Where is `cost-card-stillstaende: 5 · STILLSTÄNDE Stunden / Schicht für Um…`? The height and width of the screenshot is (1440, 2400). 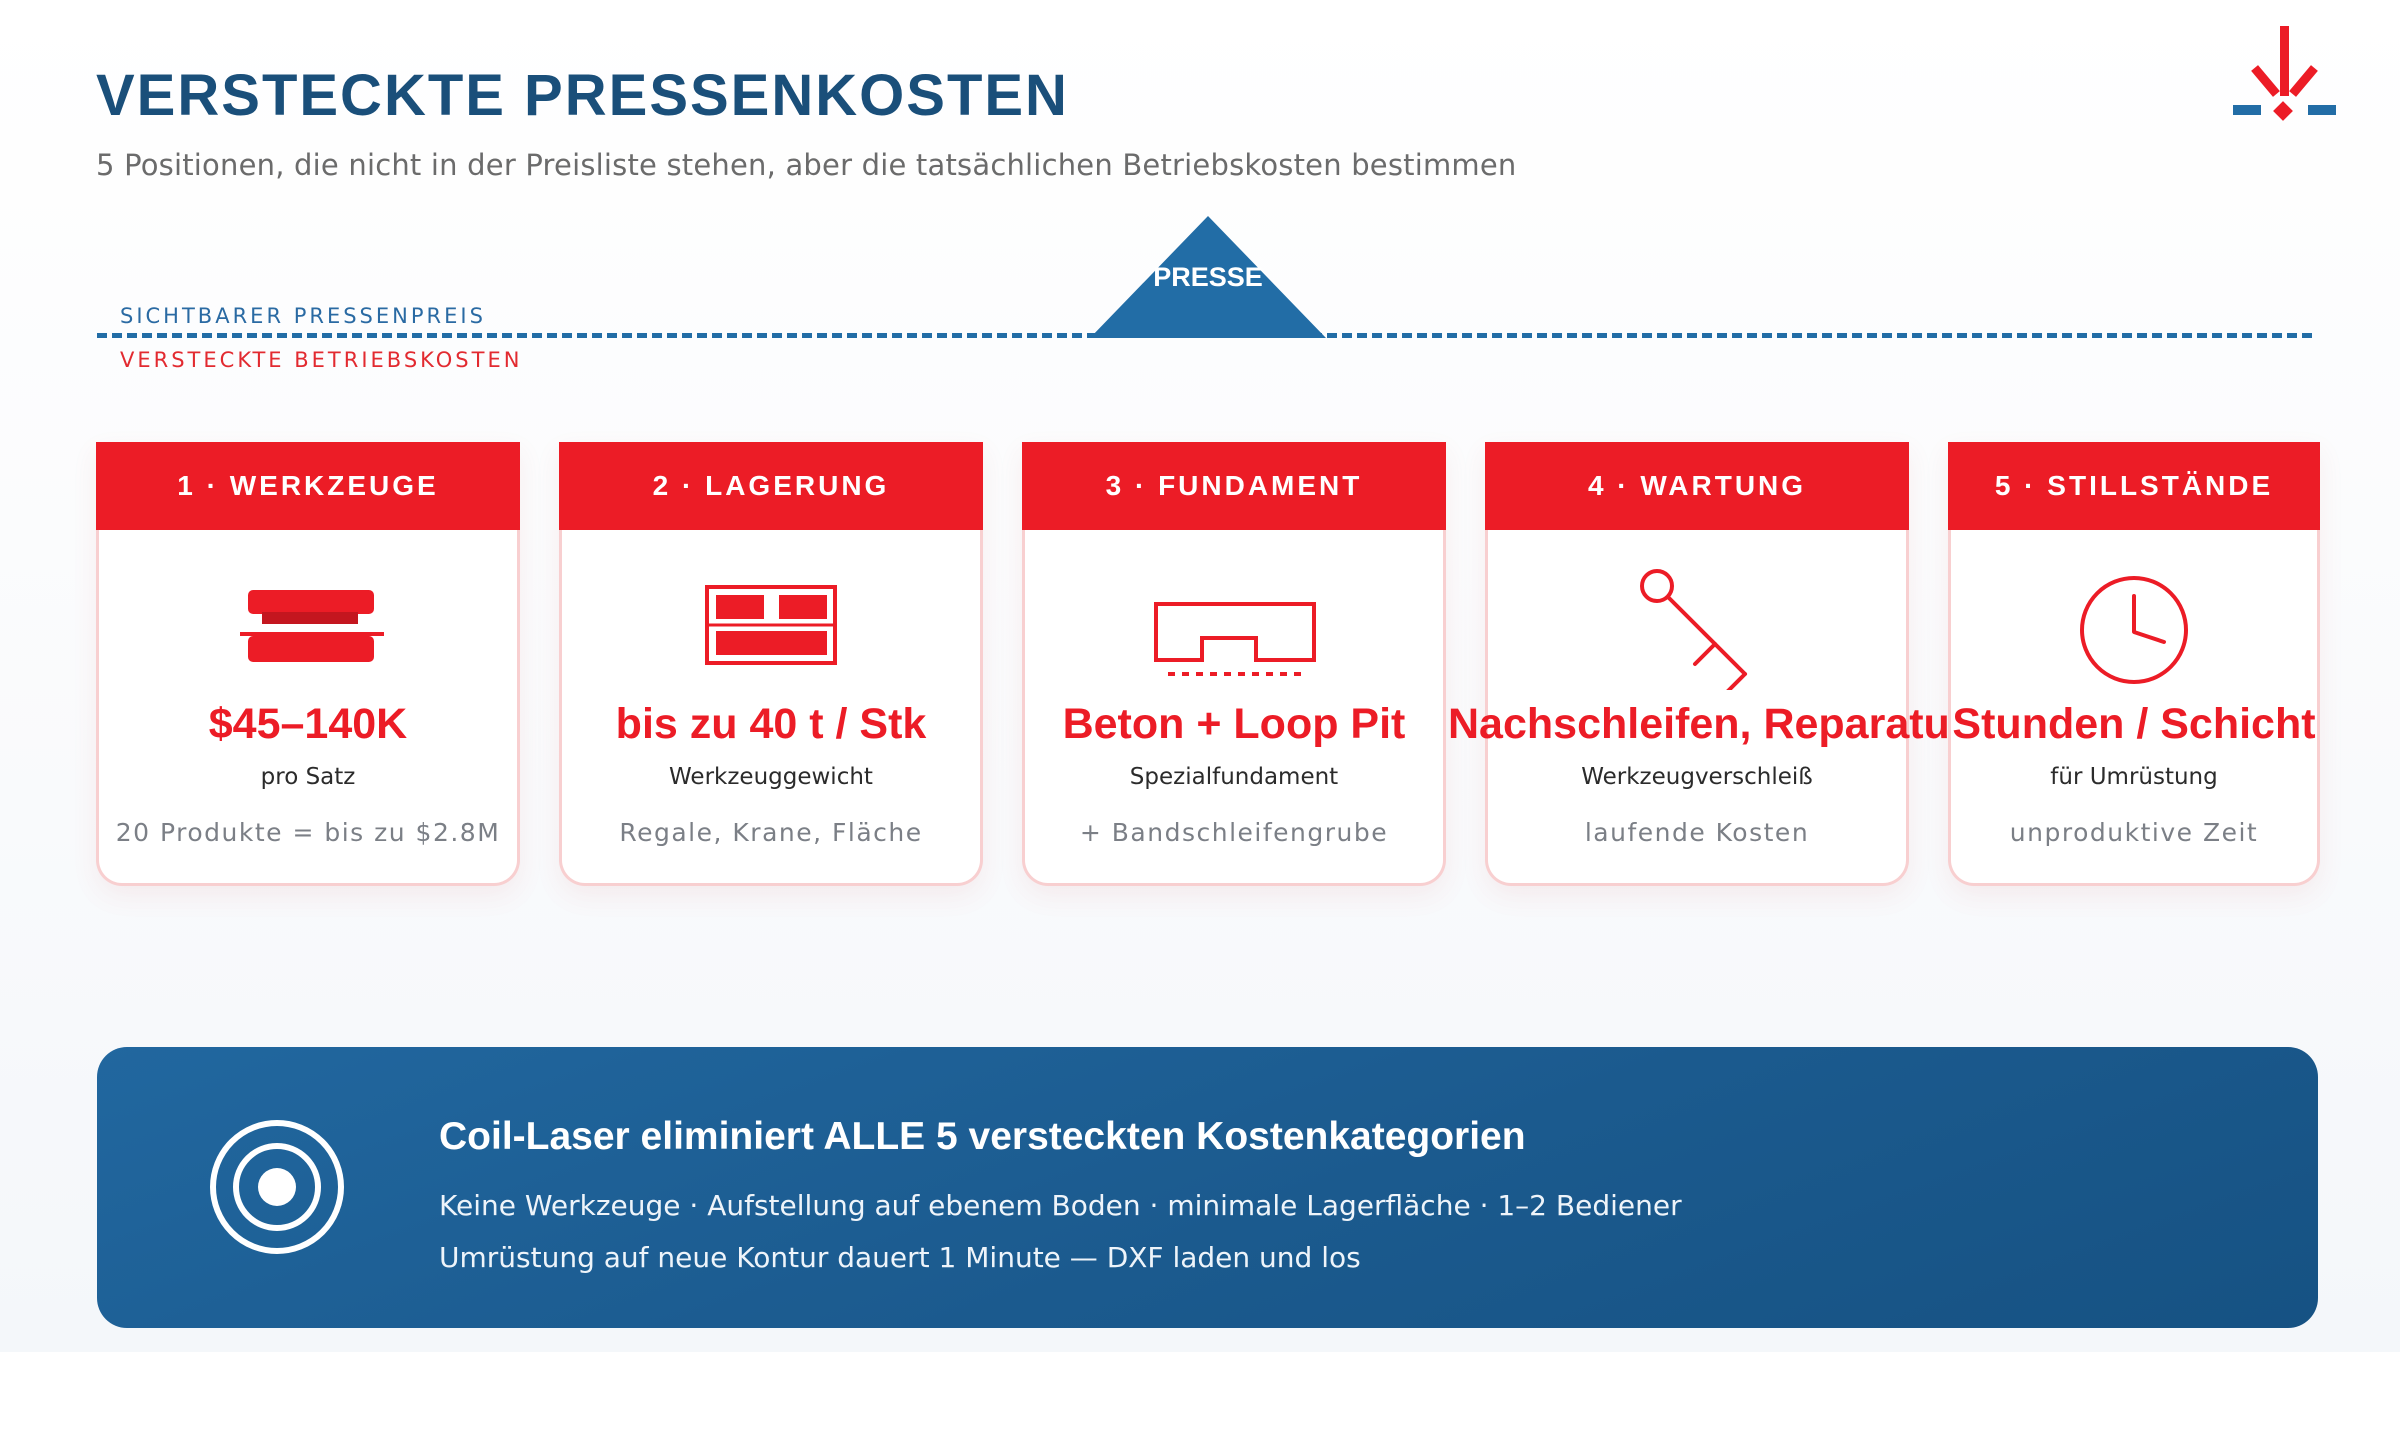
cost-card-stillstaende: 5 · STILLSTÄNDE Stunden / Schicht für Um… is located at coordinates (2134, 664).